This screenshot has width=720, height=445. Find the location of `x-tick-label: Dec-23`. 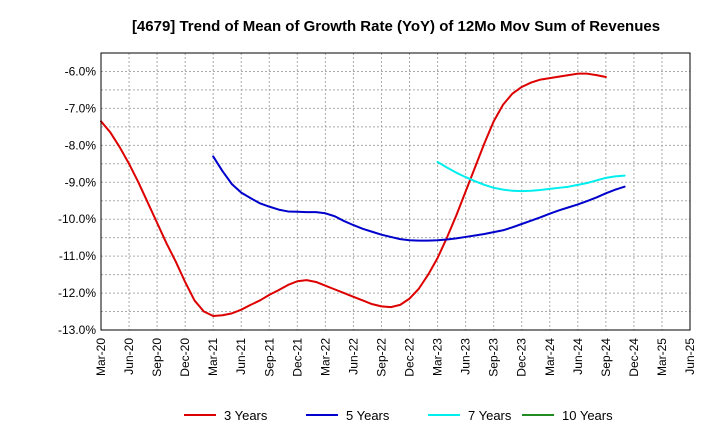

x-tick-label: Dec-23 is located at coordinates (522, 357).